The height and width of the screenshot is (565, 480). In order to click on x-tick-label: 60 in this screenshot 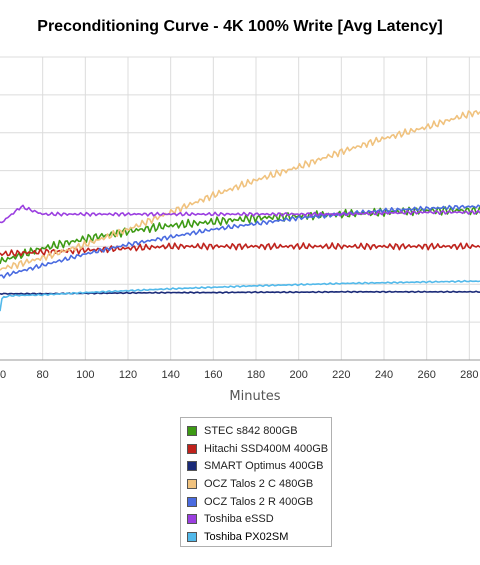, I will do `click(3, 375)`.